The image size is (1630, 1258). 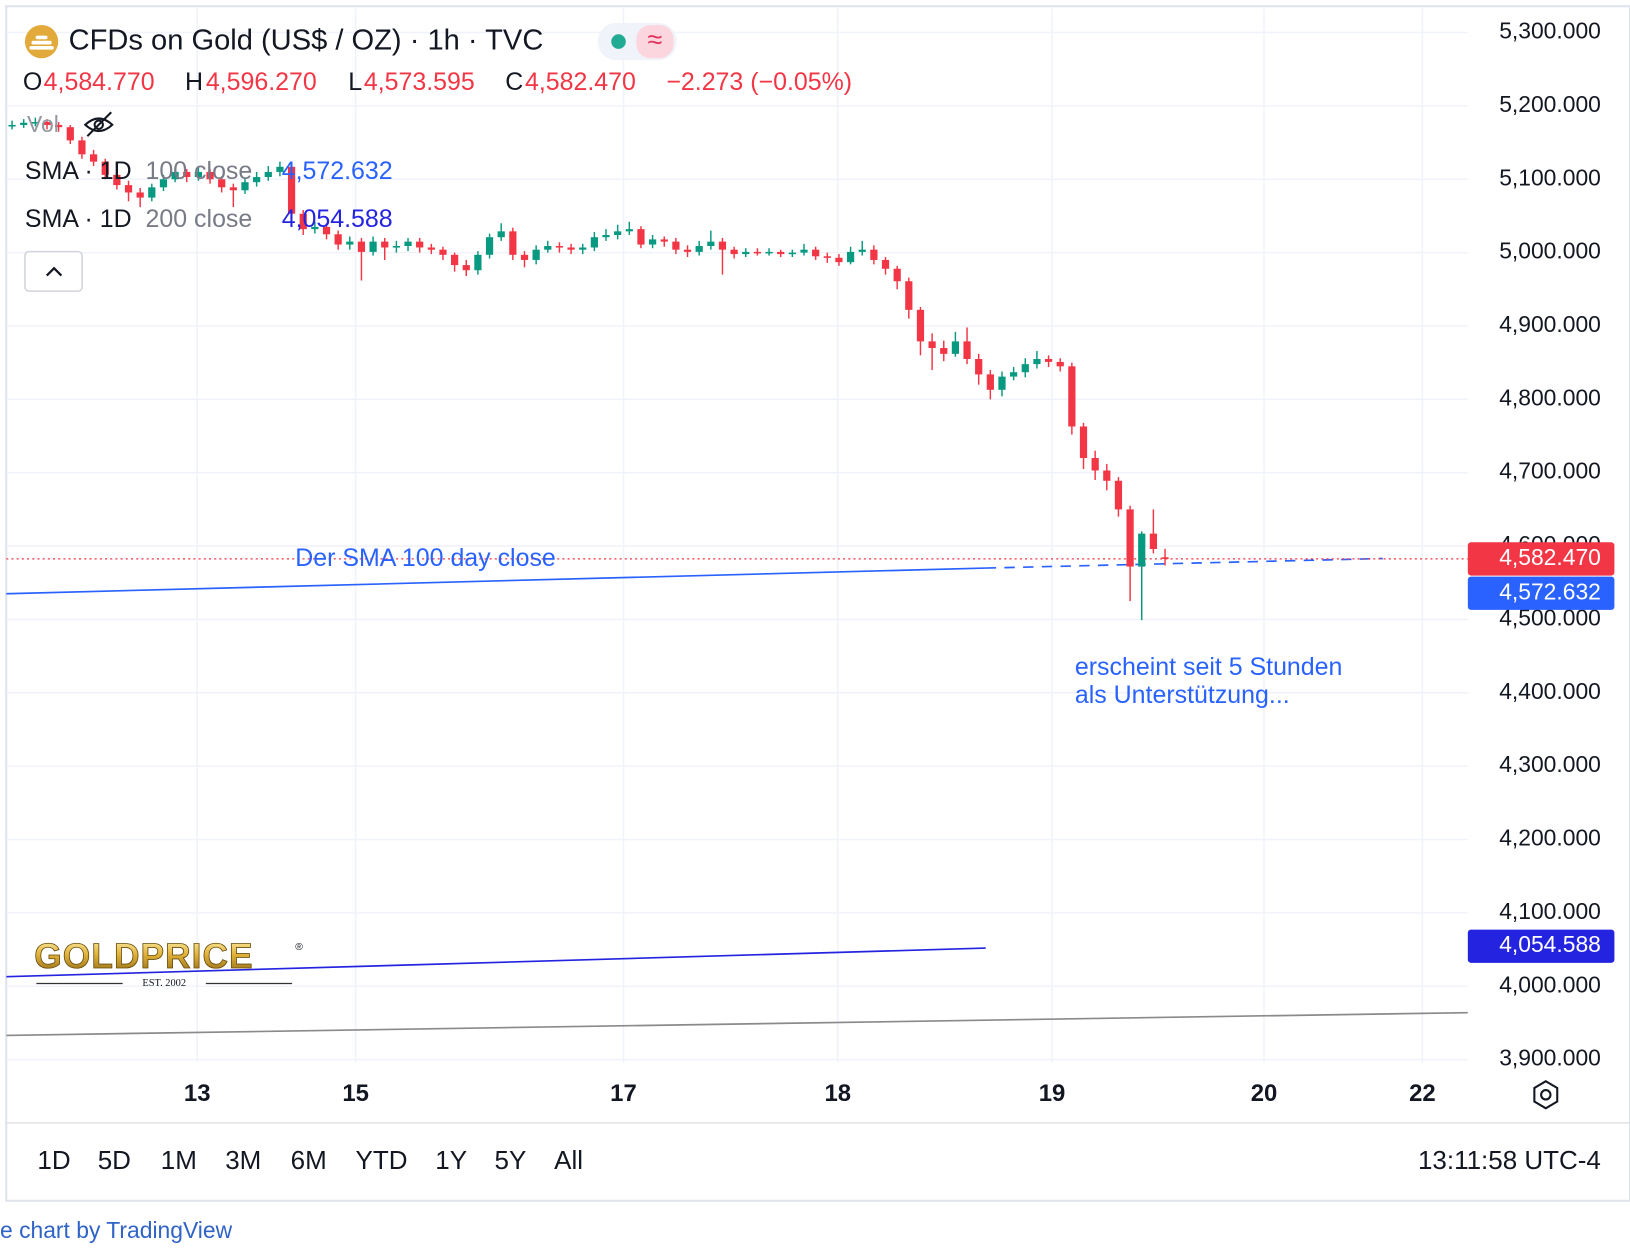 I want to click on range-button: 5Y, so click(x=511, y=1160).